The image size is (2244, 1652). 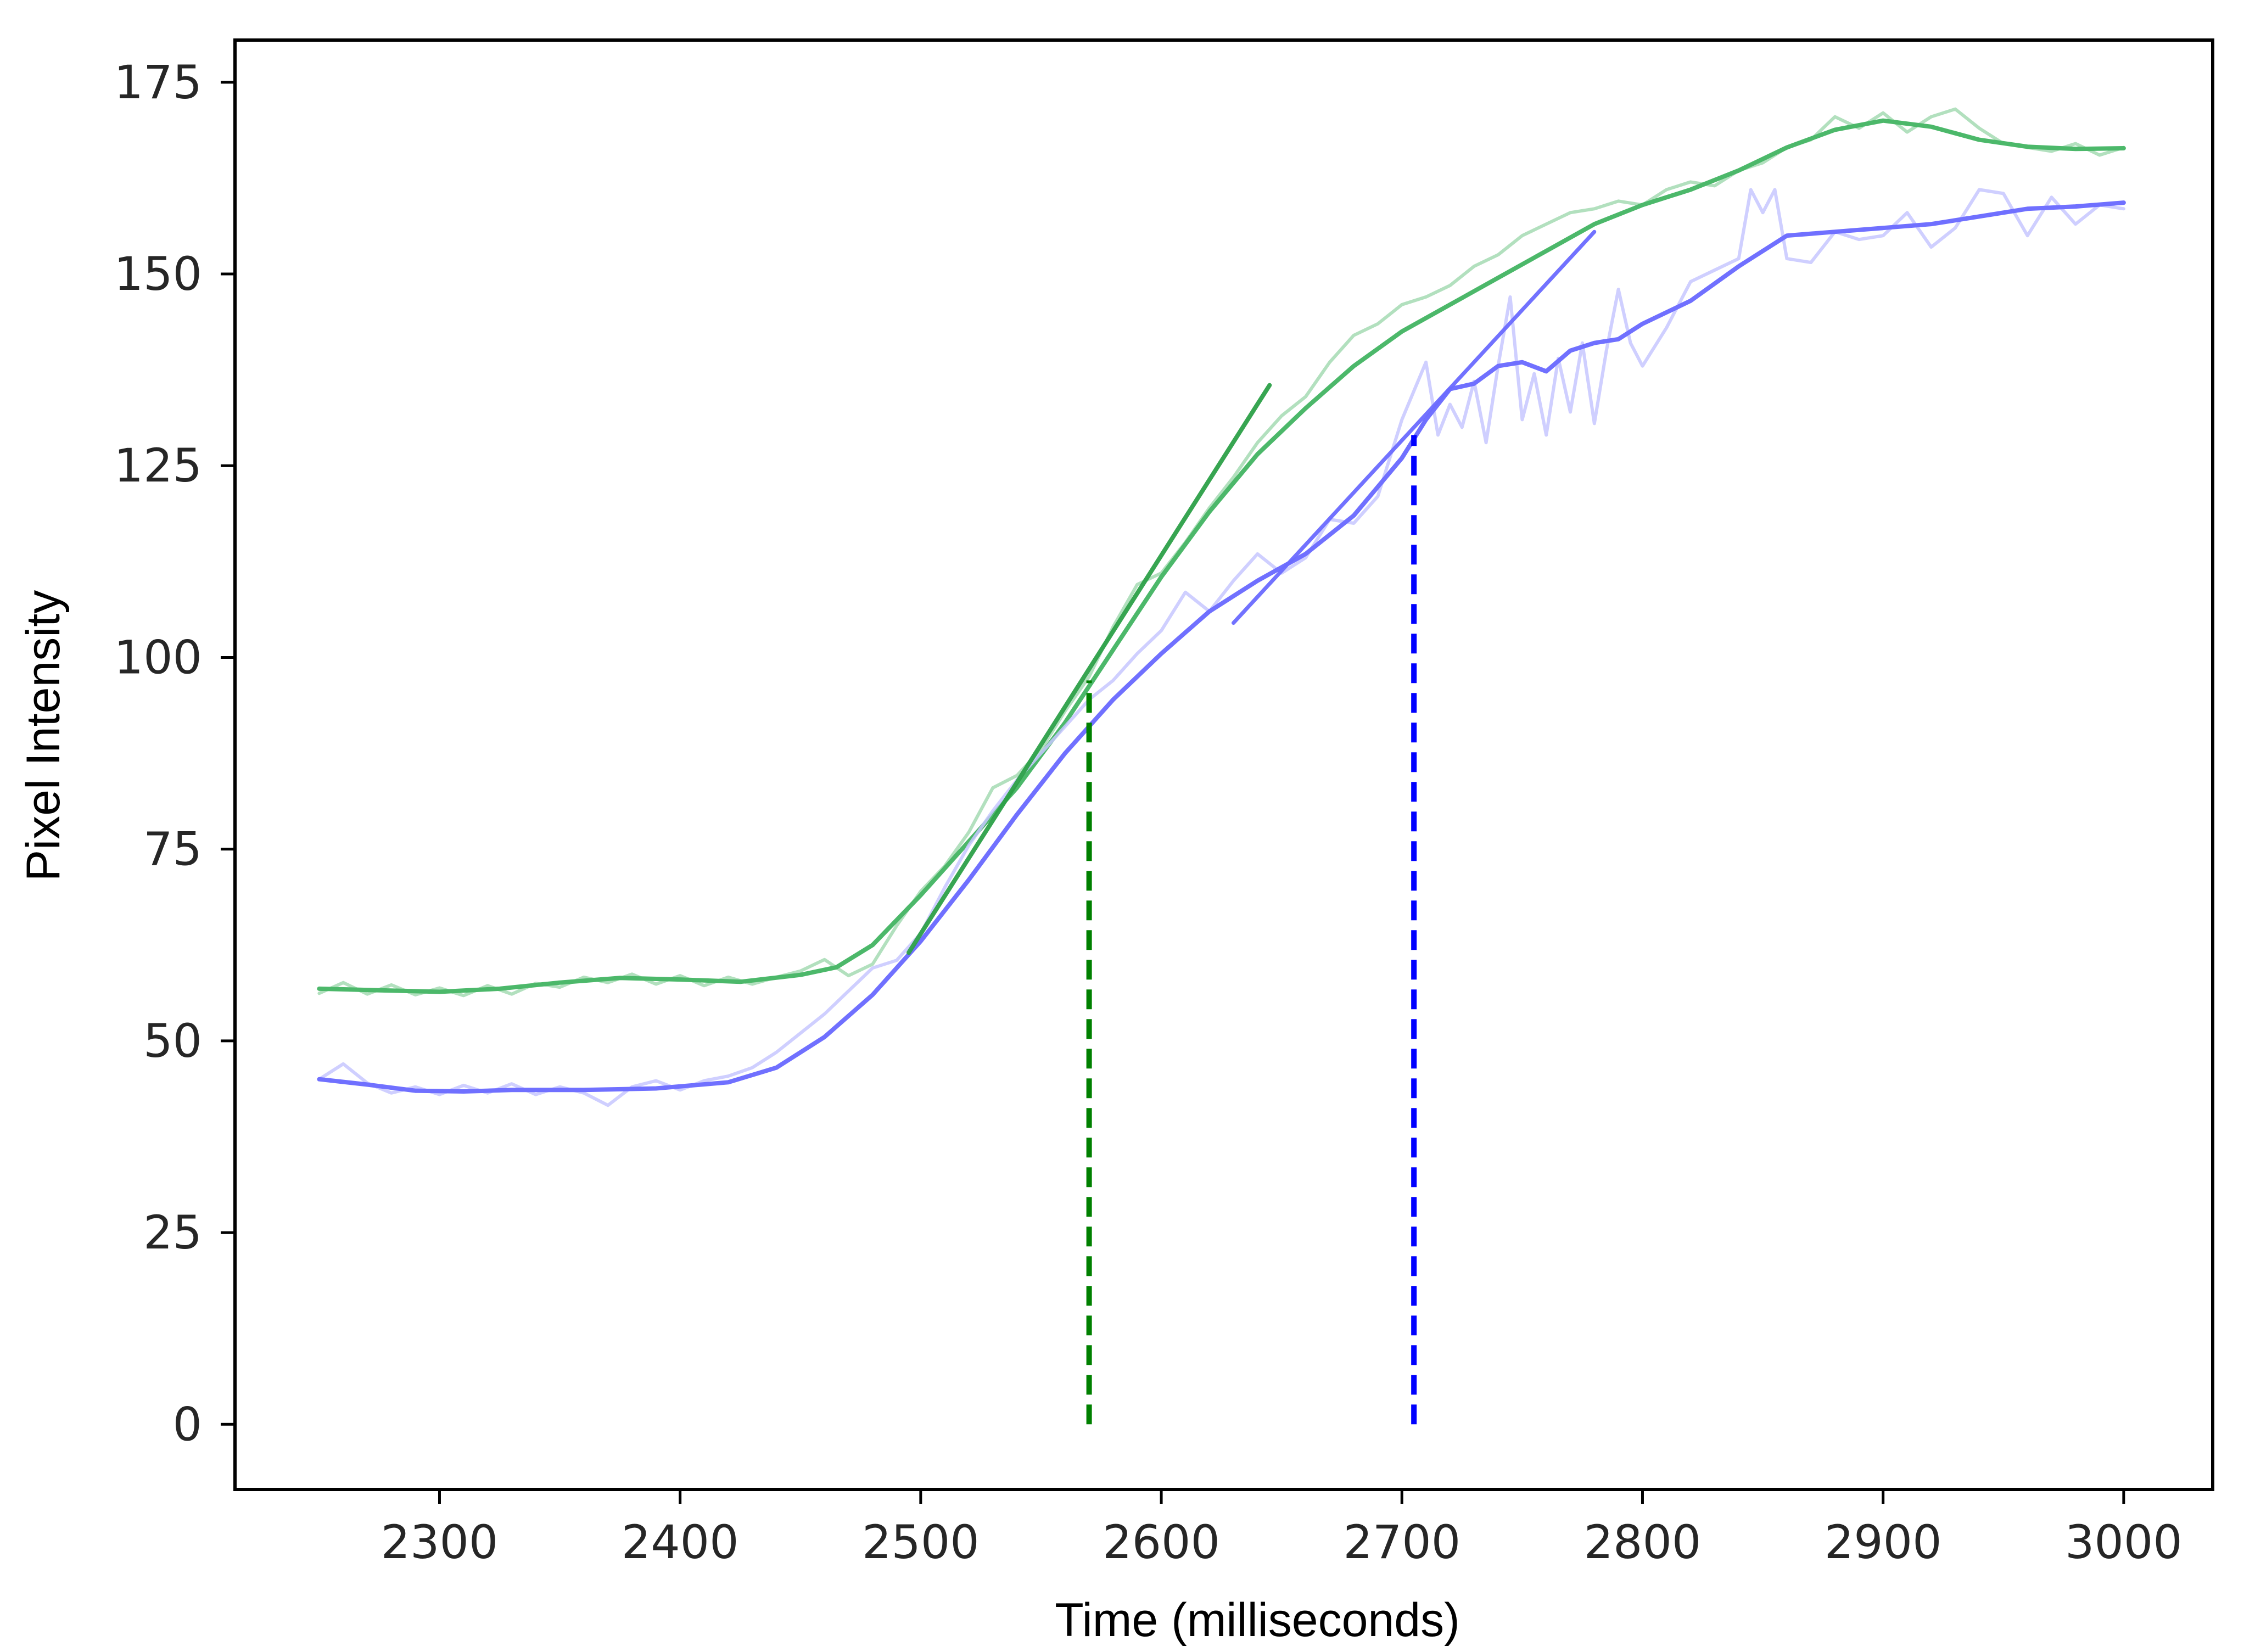 I want to click on x-tick-label: 2800, so click(x=1643, y=1542).